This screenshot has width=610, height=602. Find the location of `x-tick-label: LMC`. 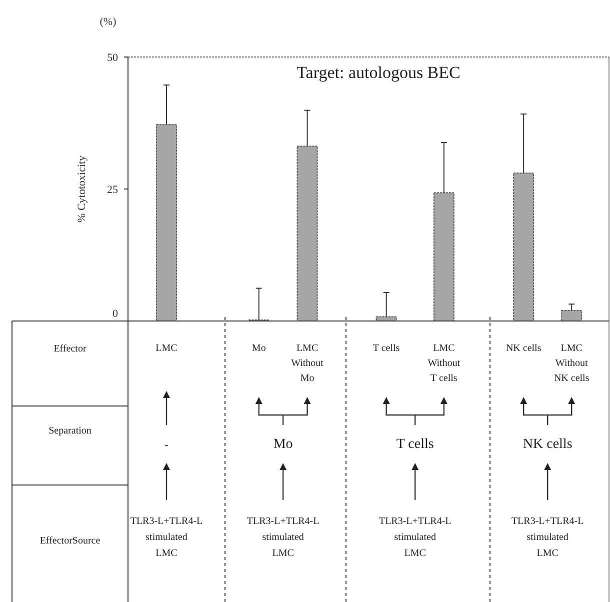

x-tick-label: LMC is located at coordinates (167, 348).